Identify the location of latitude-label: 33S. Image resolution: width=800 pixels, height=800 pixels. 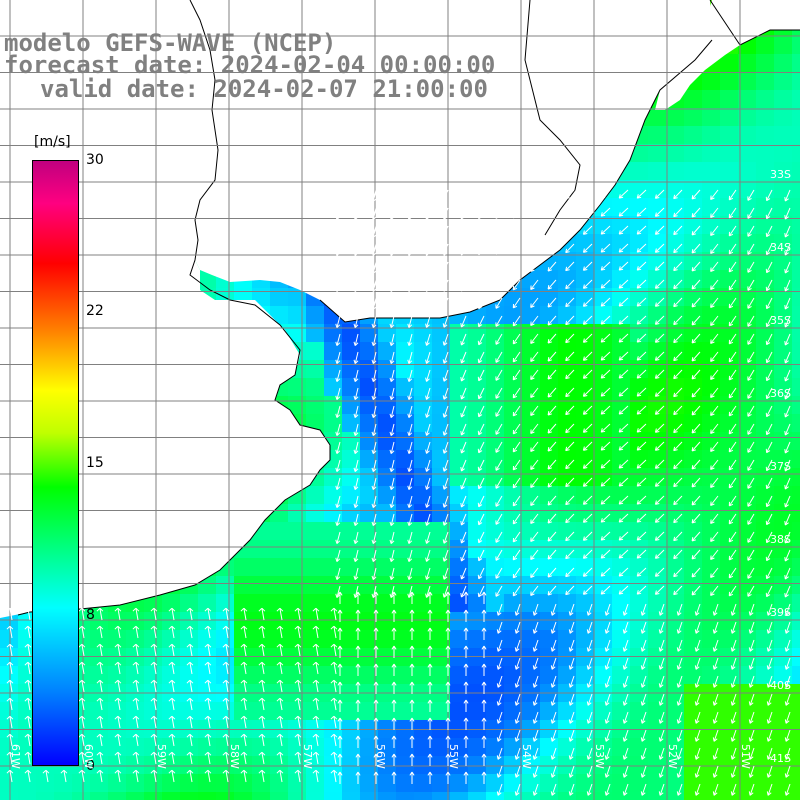
(780, 174).